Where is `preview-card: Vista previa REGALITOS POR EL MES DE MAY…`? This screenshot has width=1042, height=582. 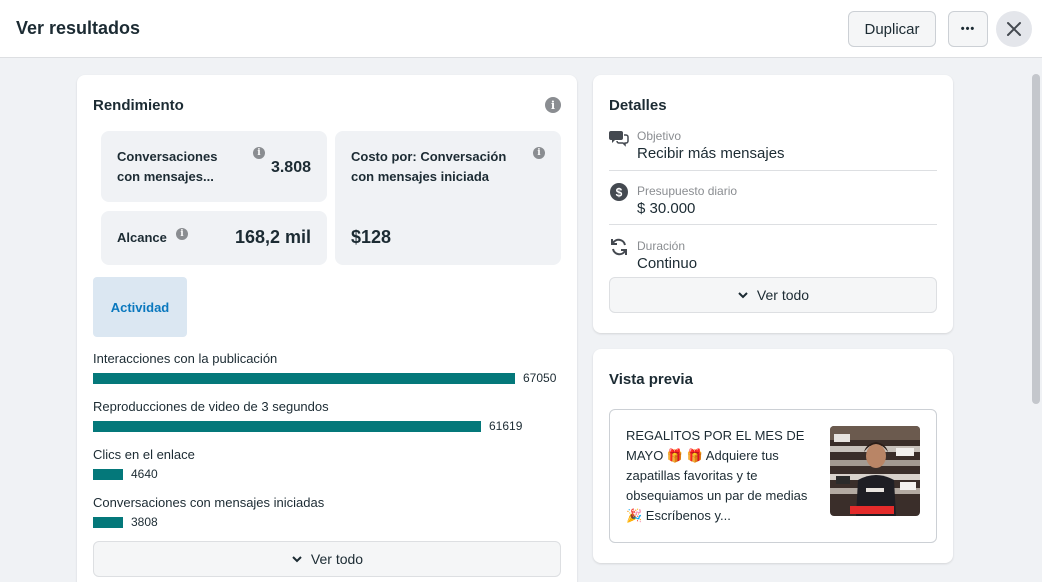
preview-card: Vista previa REGALITOS POR EL MES DE MAY… is located at coordinates (773, 456).